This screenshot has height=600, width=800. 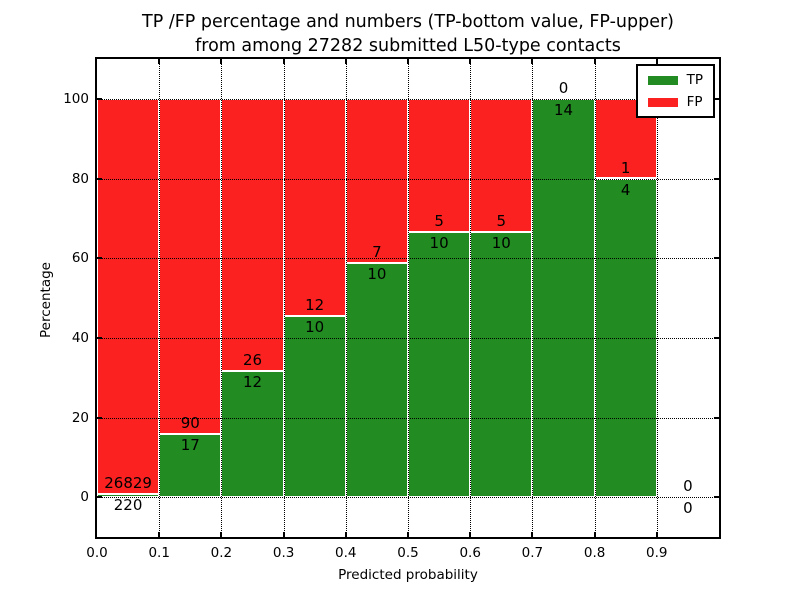 I want to click on fp-count-label: 26829, so click(x=128, y=482).